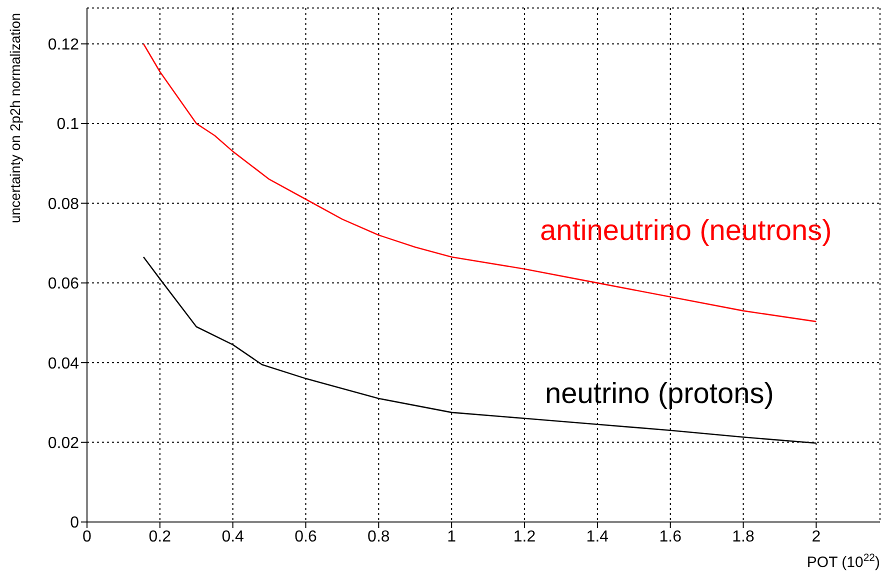 This screenshot has height=582, width=883. What do you see at coordinates (75, 523) in the screenshot?
I see `y-tick-label: 0` at bounding box center [75, 523].